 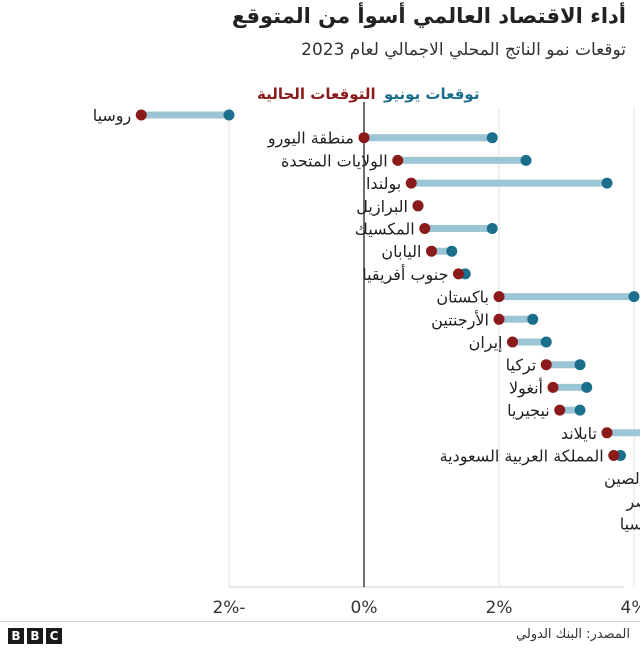 I want to click on footer-divider, so click(x=320, y=621).